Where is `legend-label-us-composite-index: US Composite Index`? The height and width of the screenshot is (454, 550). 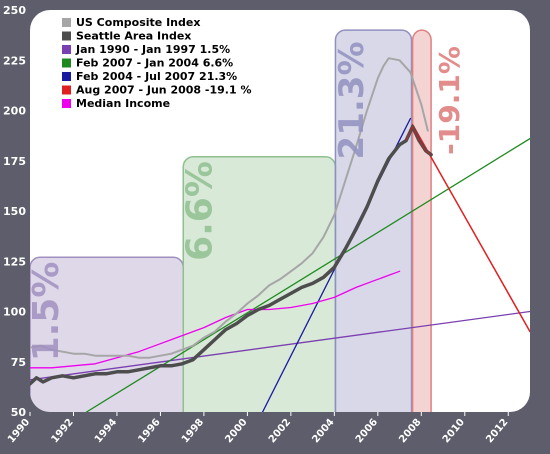 legend-label-us-composite-index: US Composite Index is located at coordinates (138, 22).